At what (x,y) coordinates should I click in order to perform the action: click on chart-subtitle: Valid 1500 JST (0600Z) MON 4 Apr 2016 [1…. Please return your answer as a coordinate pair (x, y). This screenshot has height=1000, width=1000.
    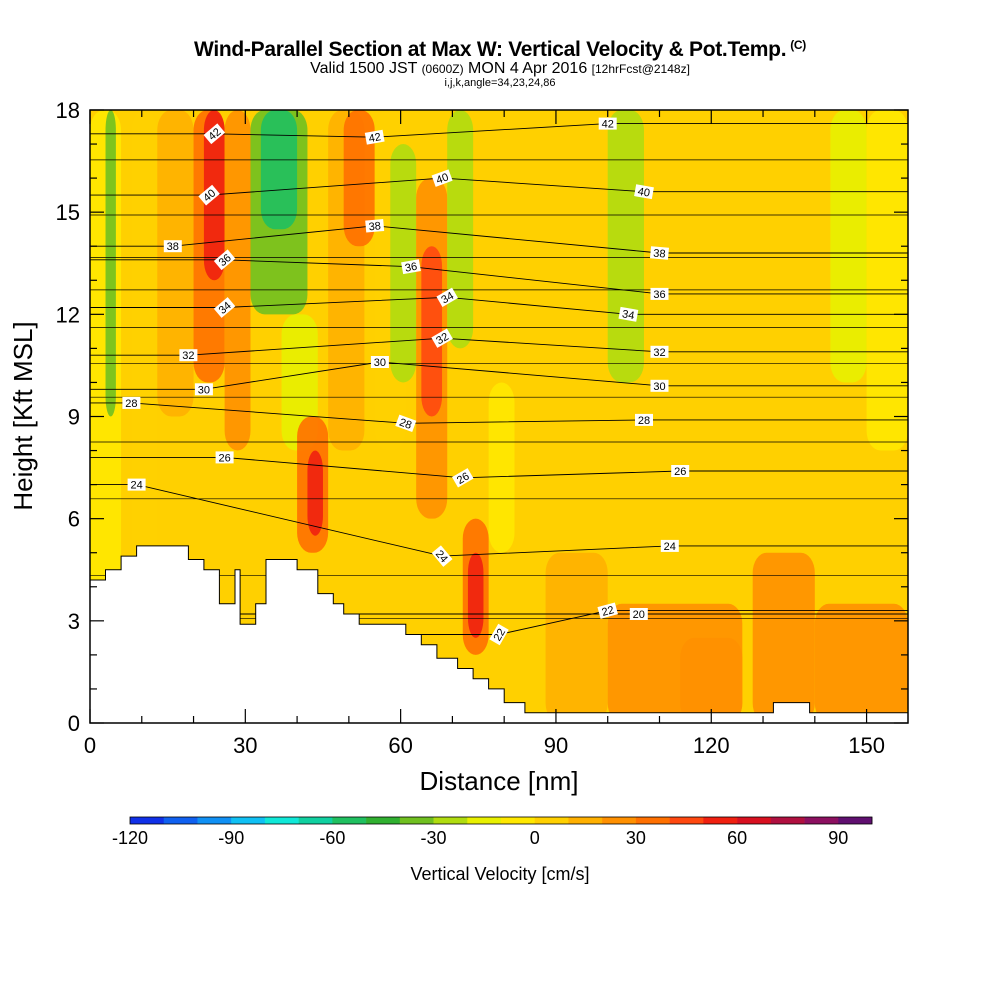
    Looking at the image, I should click on (500, 69).